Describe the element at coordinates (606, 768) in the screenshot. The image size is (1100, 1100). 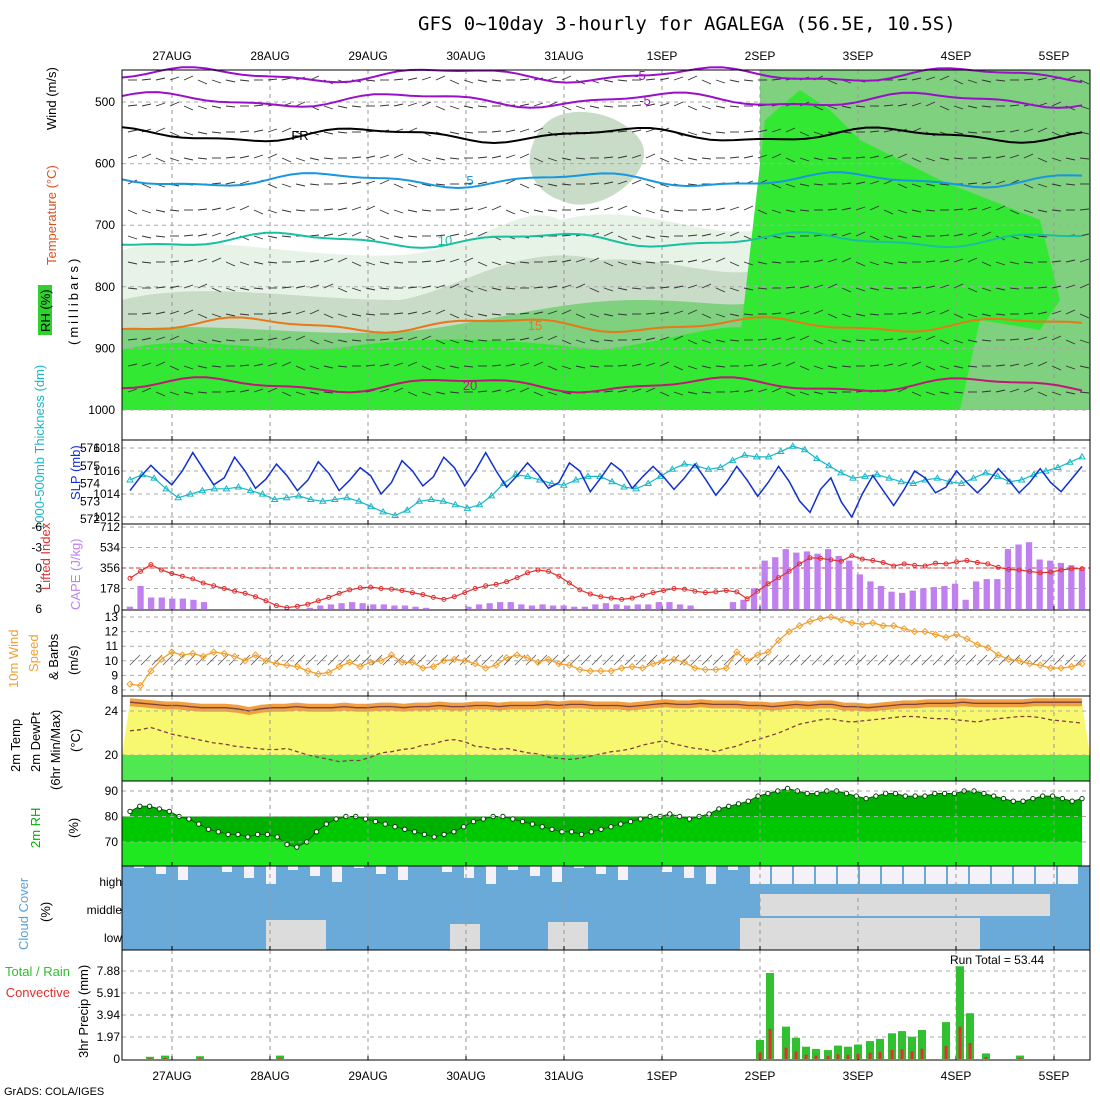
I see `temp2m-base-fill` at that location.